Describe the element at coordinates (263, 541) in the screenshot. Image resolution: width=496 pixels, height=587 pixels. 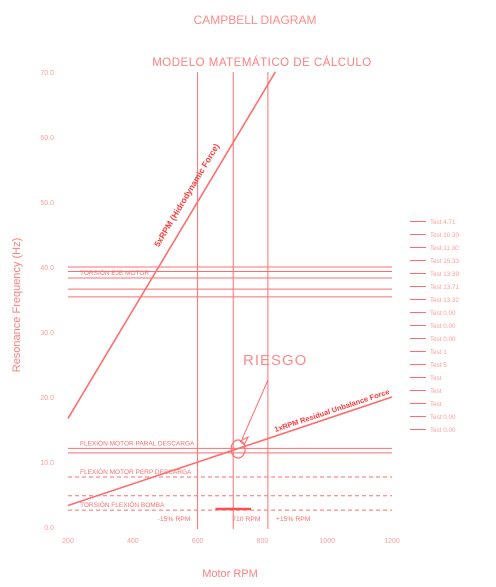
I see `x-tick-label: 800` at that location.